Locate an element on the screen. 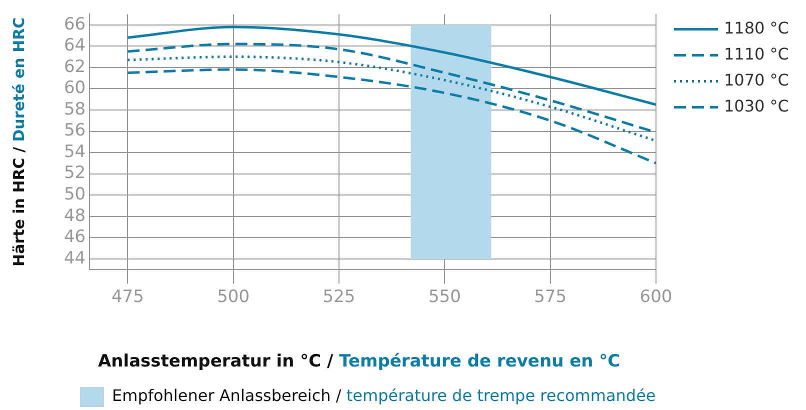 This screenshot has height=410, width=806. legend-label: 1030 °C is located at coordinates (756, 106).